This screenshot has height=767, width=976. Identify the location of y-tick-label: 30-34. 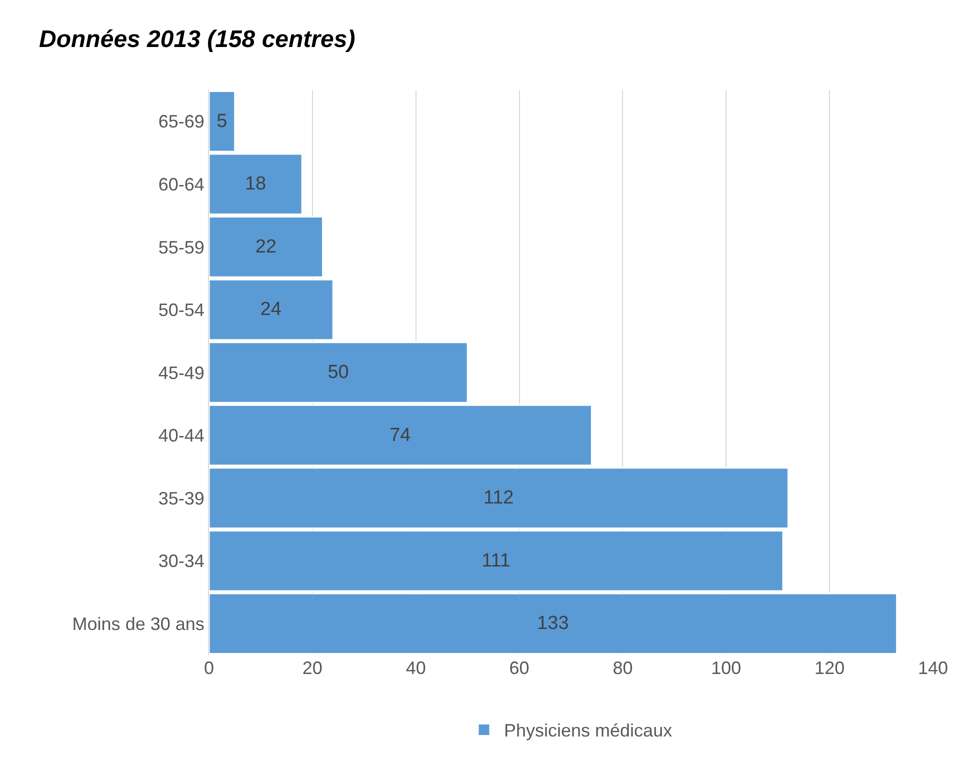
(181, 561).